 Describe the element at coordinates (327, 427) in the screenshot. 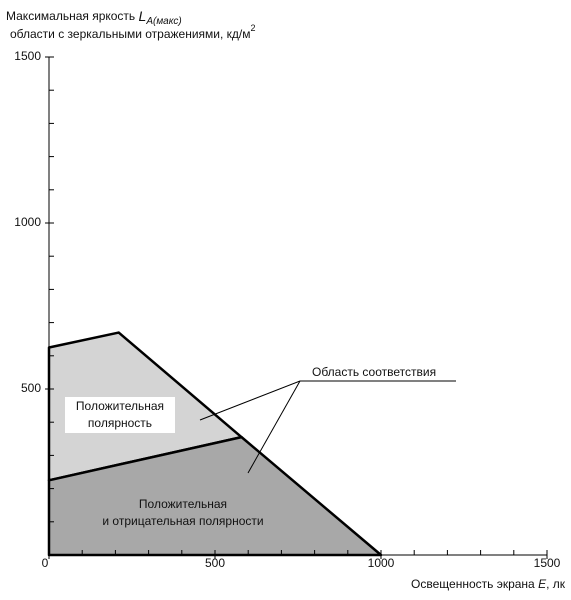

I see `annotation-leader` at that location.